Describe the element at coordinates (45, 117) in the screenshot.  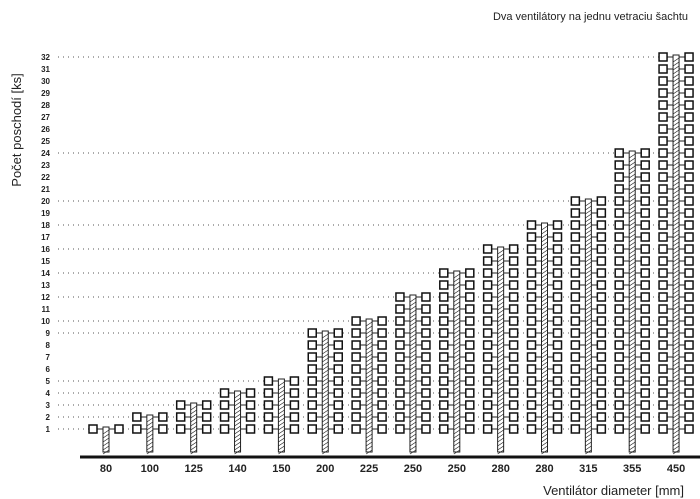
I see `y-tick-label: 27` at that location.